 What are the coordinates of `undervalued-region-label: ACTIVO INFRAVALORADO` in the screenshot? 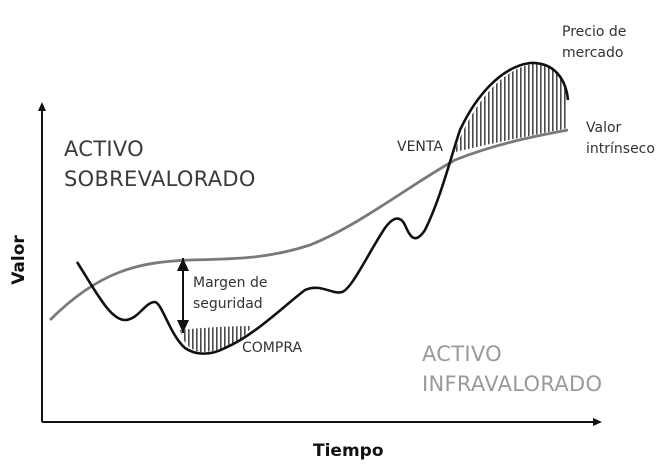 It's located at (512, 369).